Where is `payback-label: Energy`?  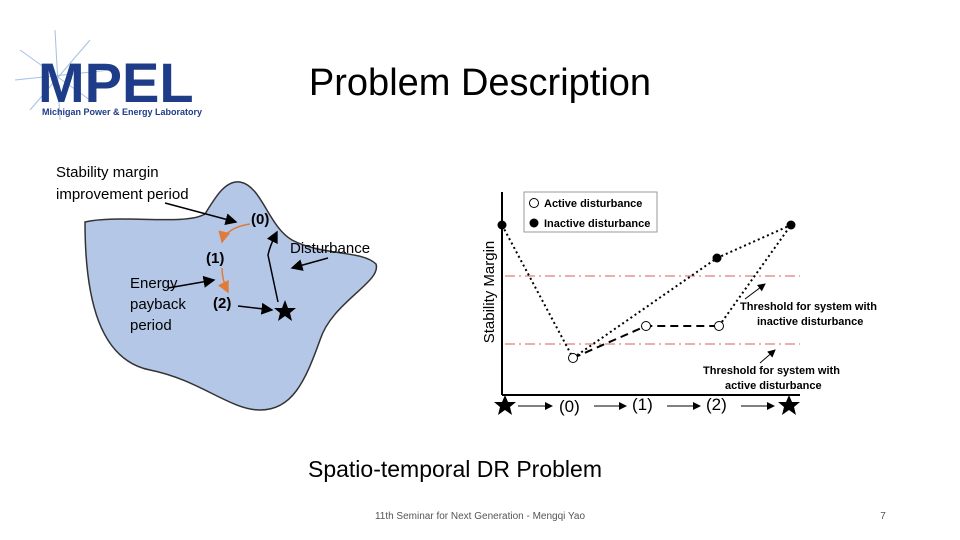
payback-label: Energy is located at coordinates (154, 283).